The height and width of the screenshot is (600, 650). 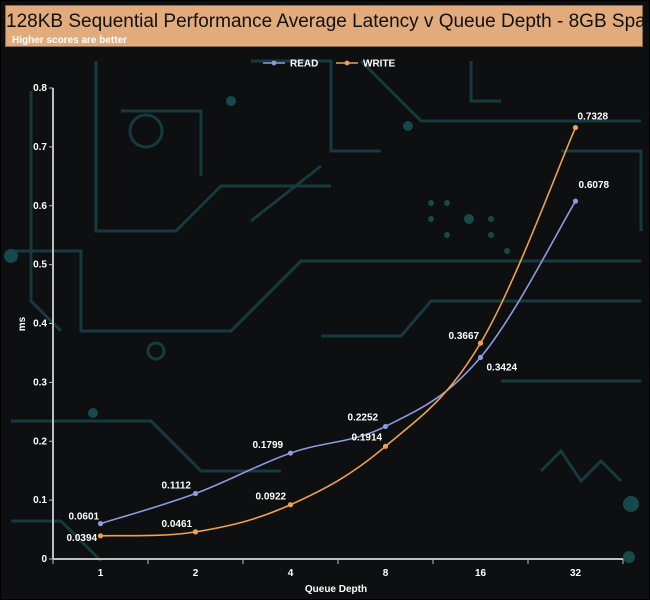 I want to click on y-tick-label: 0.7, so click(x=40, y=147).